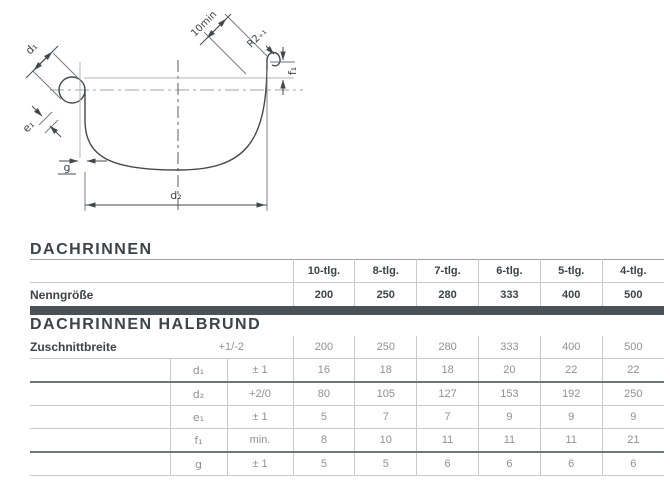 The height and width of the screenshot is (491, 670). What do you see at coordinates (198, 440) in the screenshot?
I see `symbol-cell: f₁` at bounding box center [198, 440].